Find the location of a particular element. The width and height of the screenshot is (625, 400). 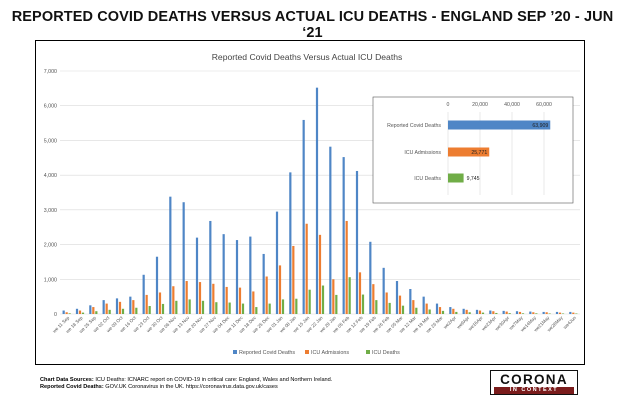

x-tick-label: we4Jun is located at coordinates (569, 322).